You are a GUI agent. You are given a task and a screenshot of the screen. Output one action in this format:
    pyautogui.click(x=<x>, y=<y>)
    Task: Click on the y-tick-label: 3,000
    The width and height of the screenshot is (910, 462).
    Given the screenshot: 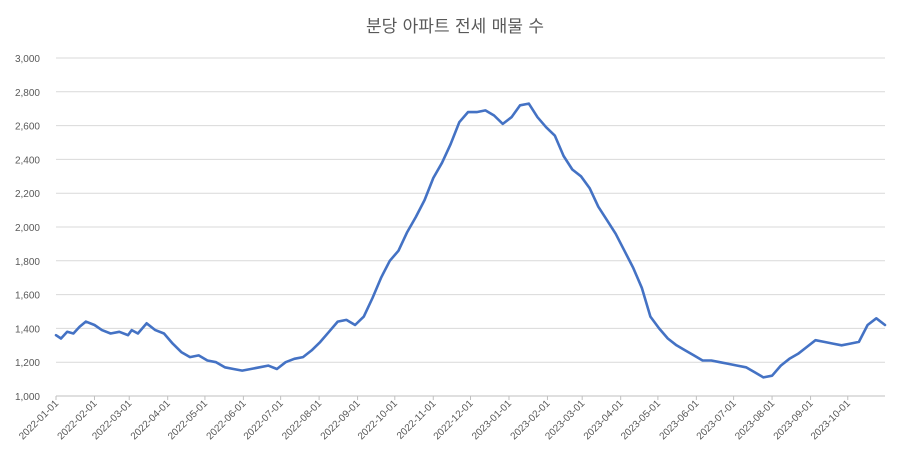 What is the action you would take?
    pyautogui.click(x=27, y=59)
    